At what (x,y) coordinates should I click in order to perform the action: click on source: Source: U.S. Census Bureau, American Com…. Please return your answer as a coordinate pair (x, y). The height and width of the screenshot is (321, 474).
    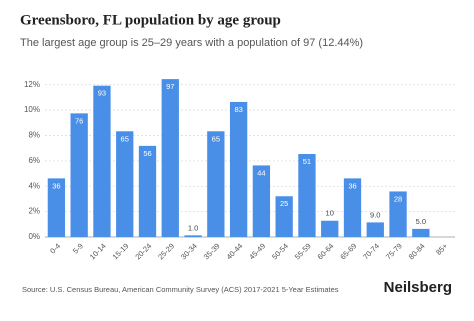
    Looking at the image, I should click on (180, 289).